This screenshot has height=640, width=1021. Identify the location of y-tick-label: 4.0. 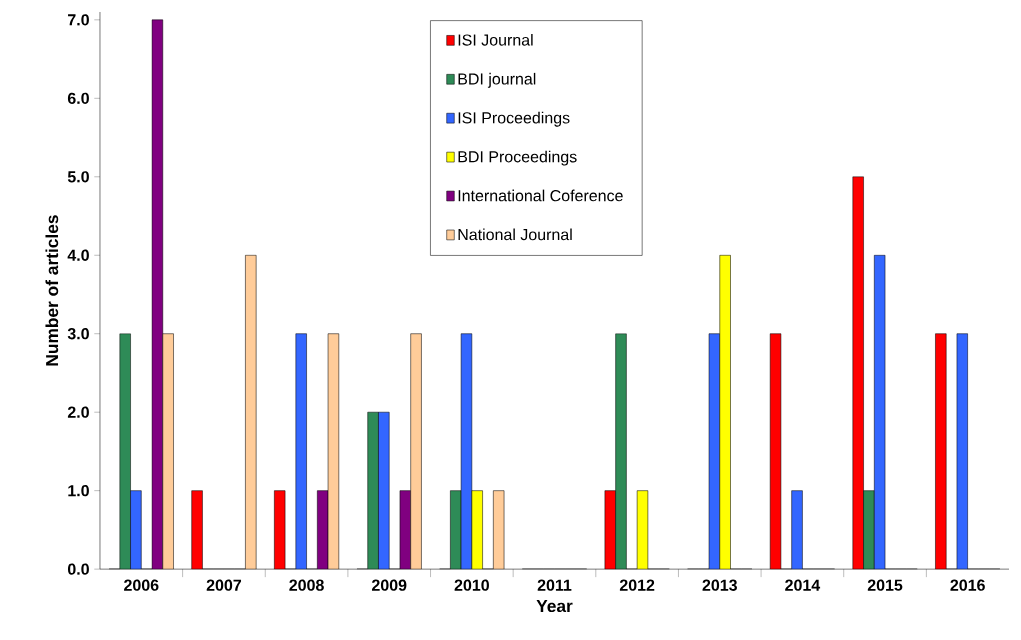
(78, 255).